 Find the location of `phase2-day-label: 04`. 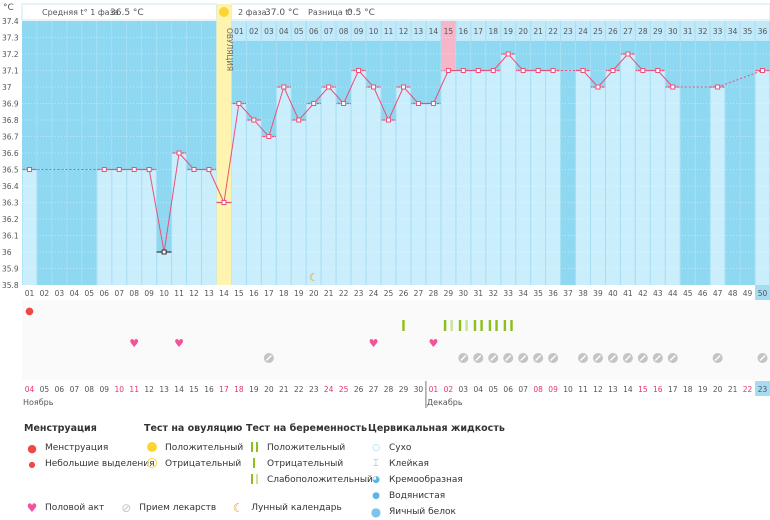

phase2-day-label: 04 is located at coordinates (284, 31).